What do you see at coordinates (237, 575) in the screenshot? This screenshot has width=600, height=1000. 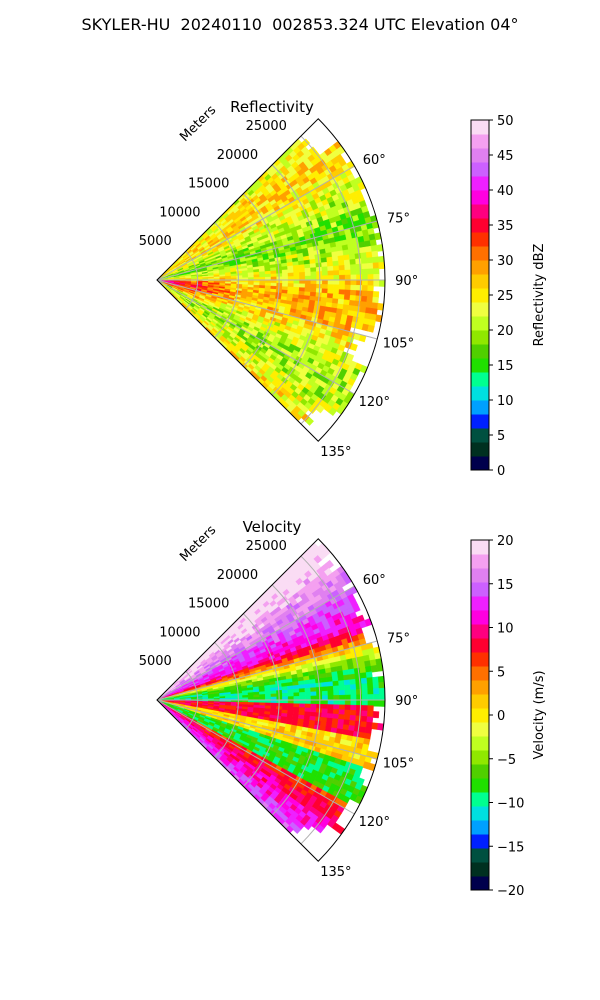 I see `range-tick-label: 20000` at bounding box center [237, 575].